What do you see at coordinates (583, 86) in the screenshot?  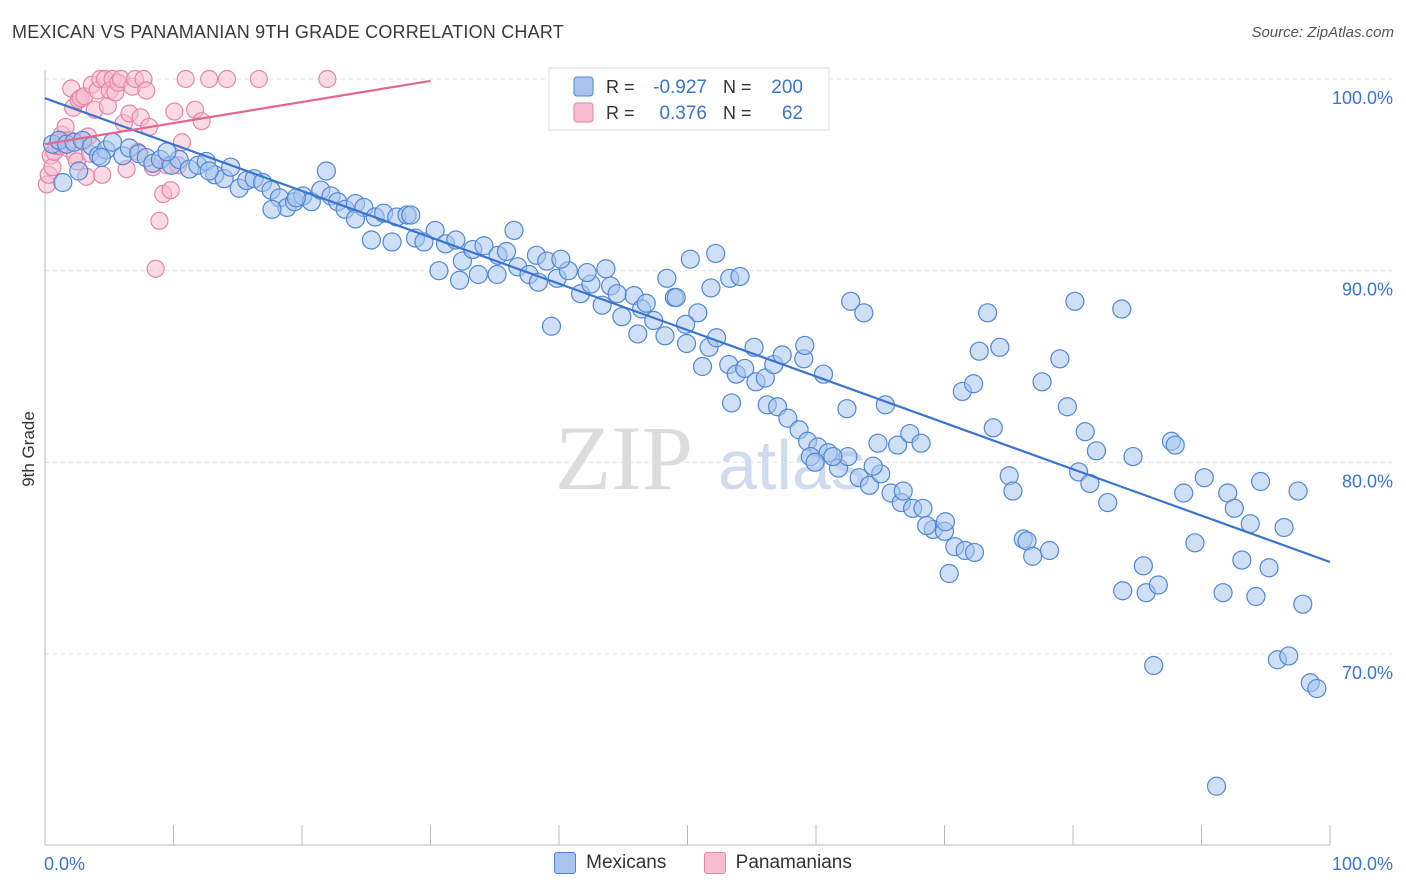 I see `stats-legend-swatch-mexicans` at bounding box center [583, 86].